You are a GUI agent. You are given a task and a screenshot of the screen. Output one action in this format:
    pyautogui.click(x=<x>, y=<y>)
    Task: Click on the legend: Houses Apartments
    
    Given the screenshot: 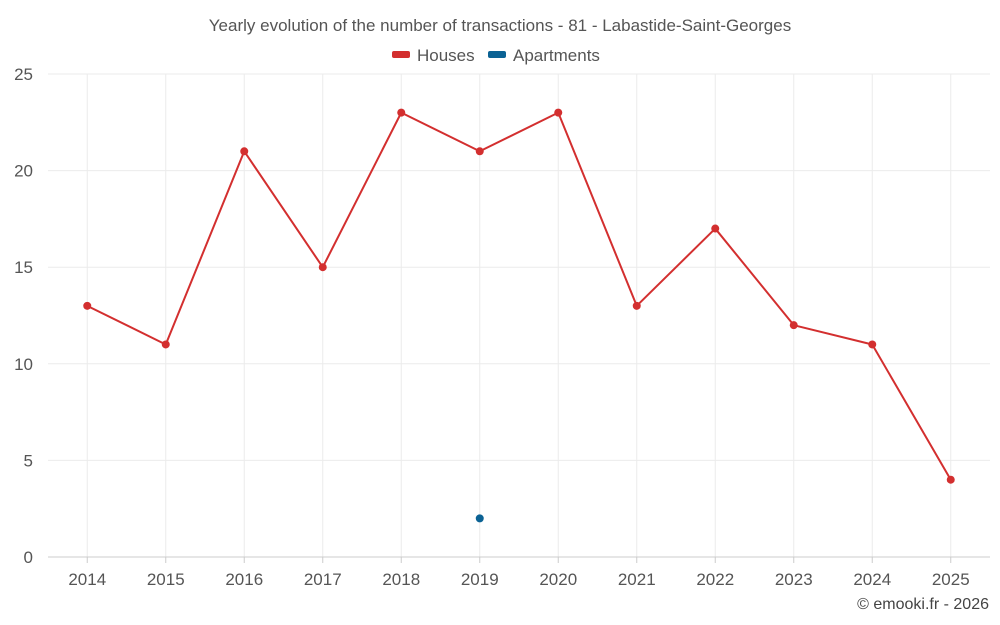 What is the action you would take?
    pyautogui.click(x=496, y=55)
    